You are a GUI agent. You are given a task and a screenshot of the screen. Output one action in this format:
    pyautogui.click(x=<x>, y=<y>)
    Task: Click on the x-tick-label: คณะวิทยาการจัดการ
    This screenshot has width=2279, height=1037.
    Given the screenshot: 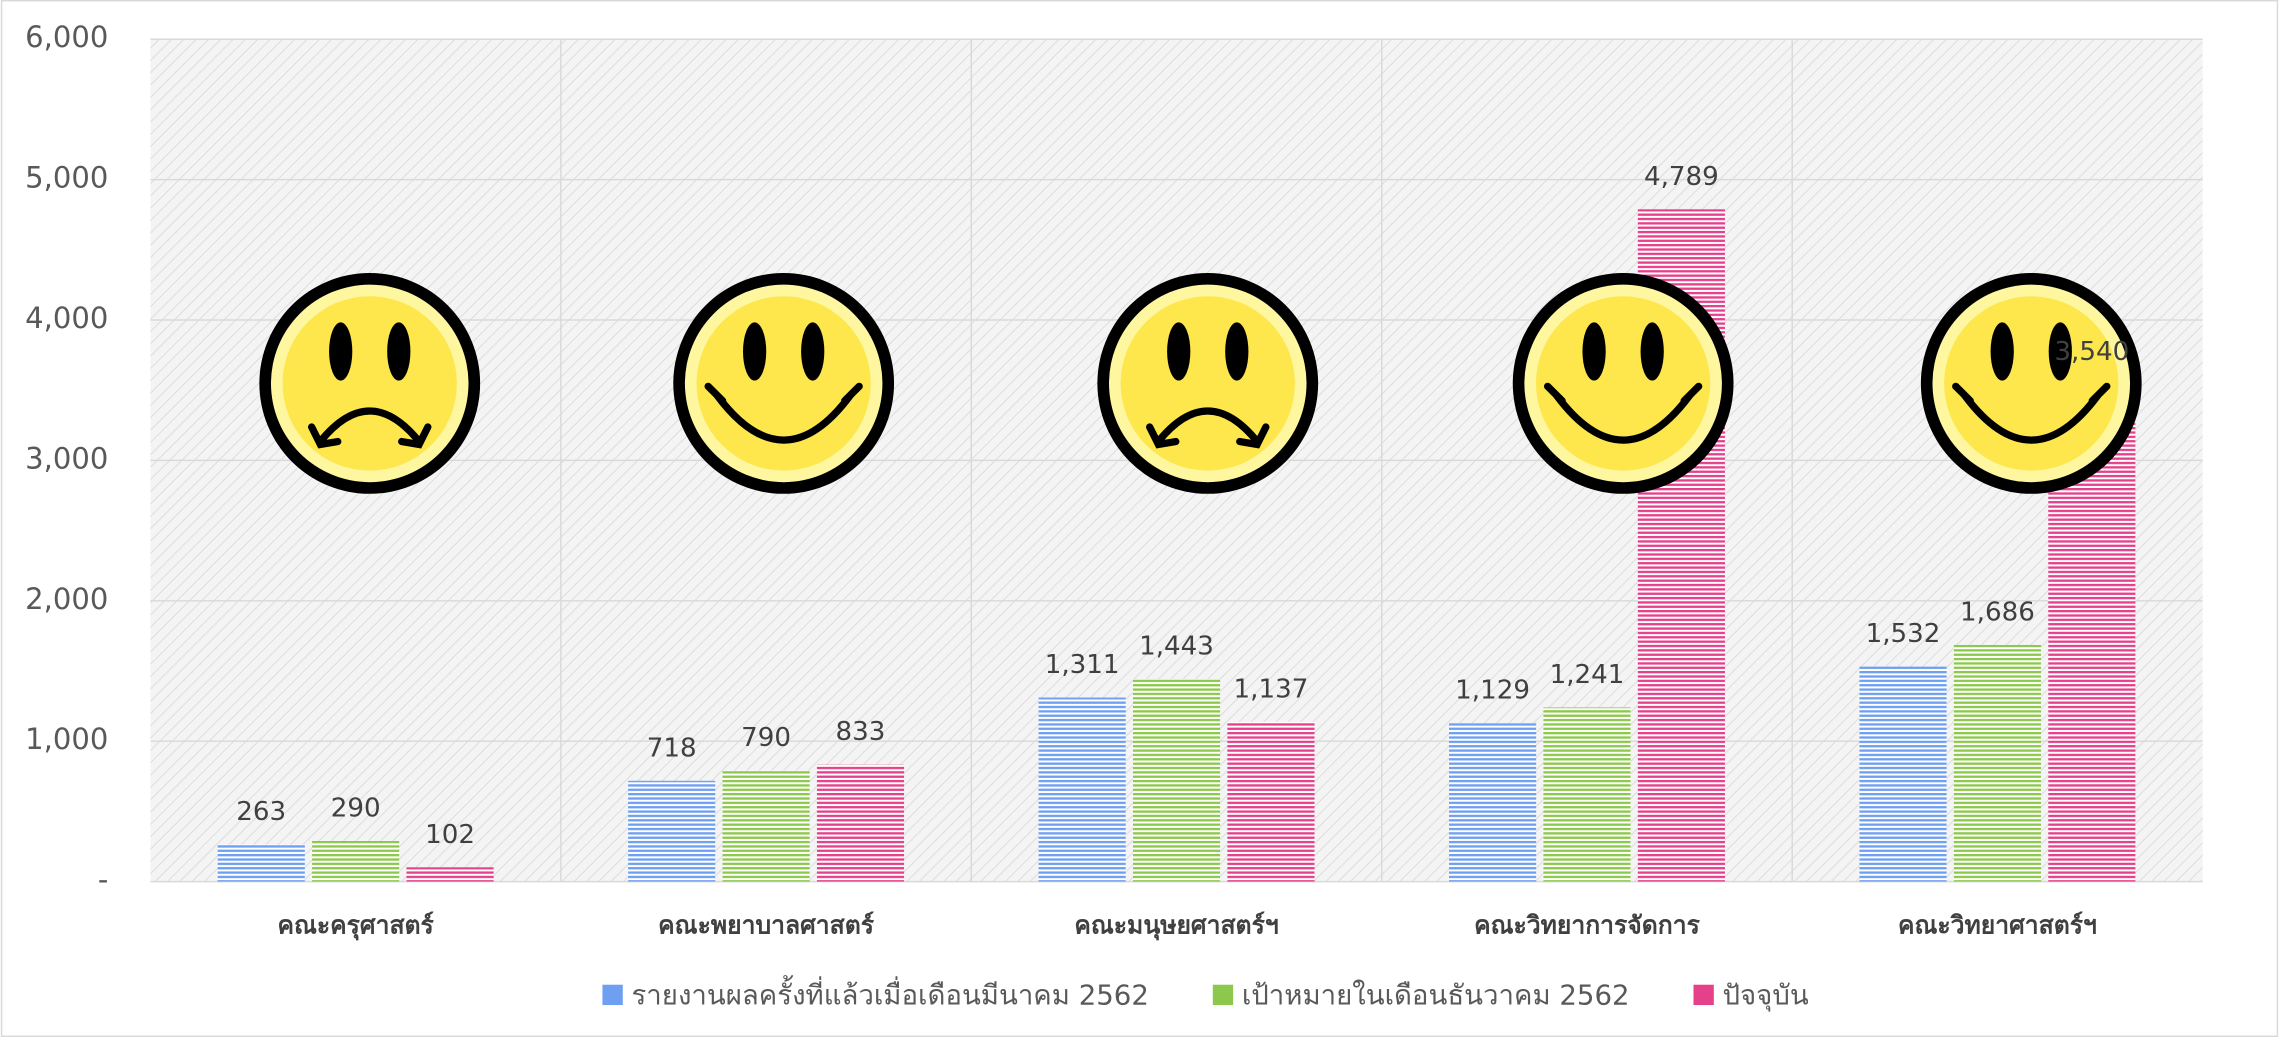 What is the action you would take?
    pyautogui.click(x=1587, y=925)
    